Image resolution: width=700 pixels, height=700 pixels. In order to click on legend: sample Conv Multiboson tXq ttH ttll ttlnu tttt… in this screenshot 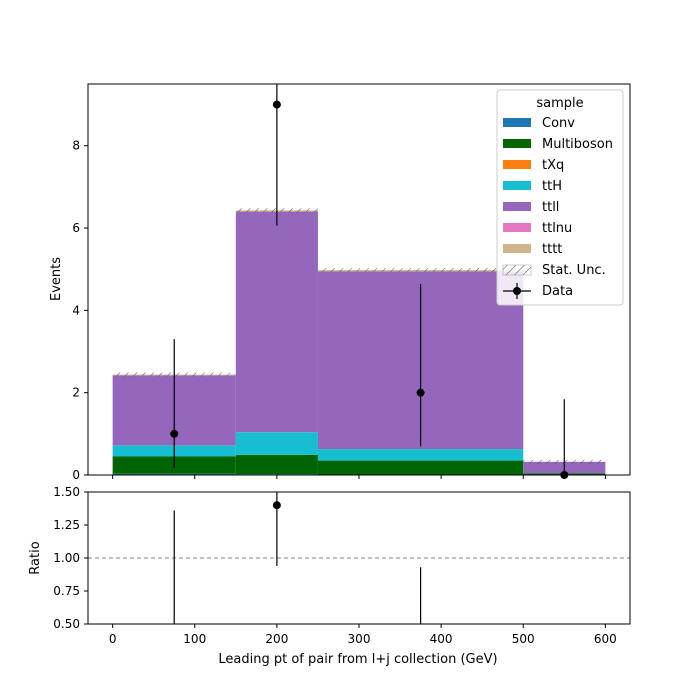, I will do `click(560, 197)`.